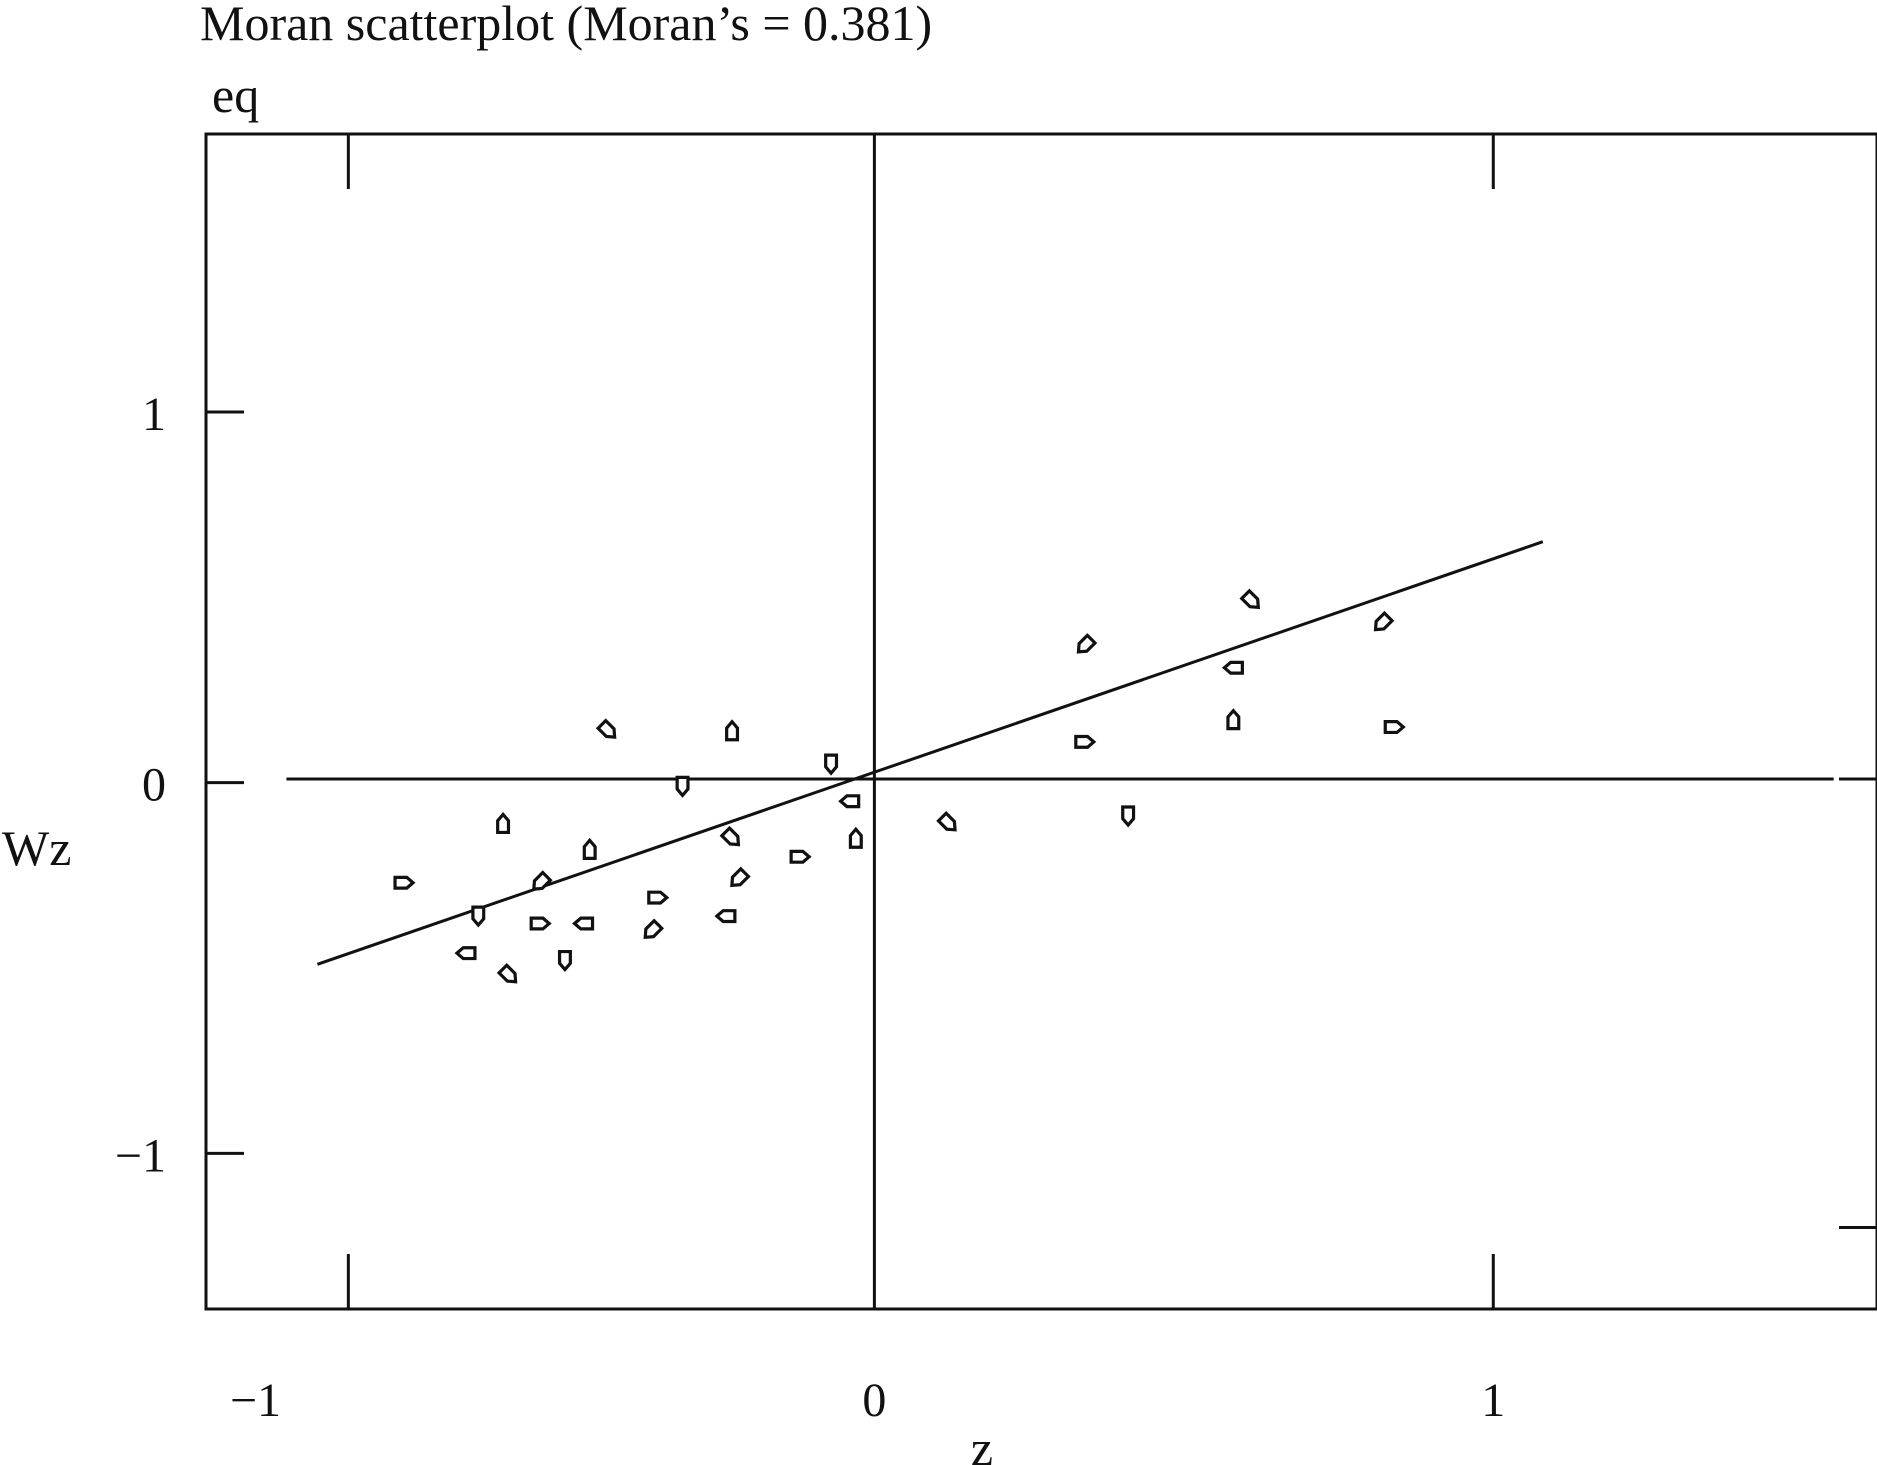 This screenshot has height=1465, width=1877. I want to click on x-tick-label: −1, so click(255, 1400).